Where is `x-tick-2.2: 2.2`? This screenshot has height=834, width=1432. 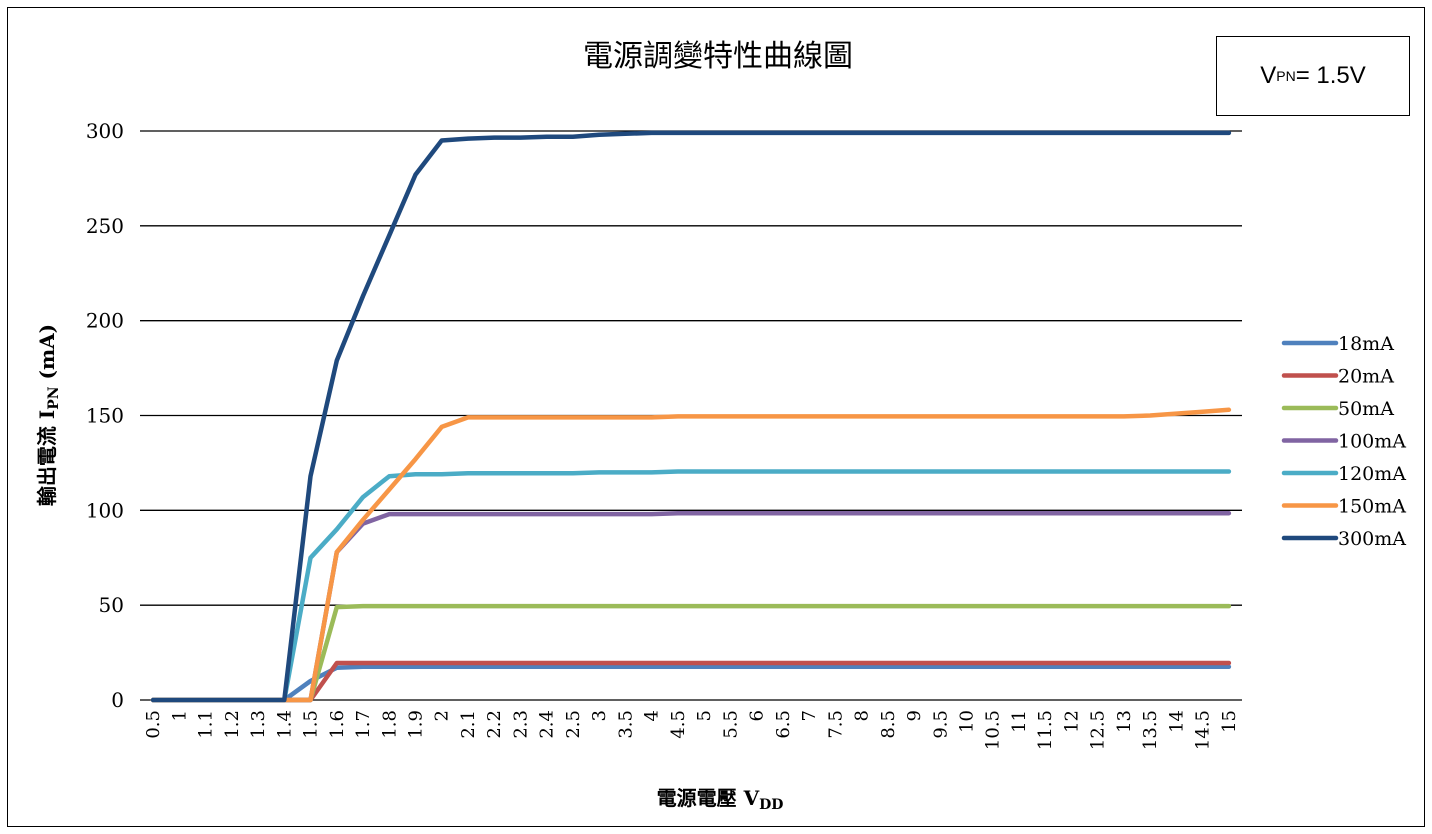 x-tick-2.2: 2.2 is located at coordinates (494, 724).